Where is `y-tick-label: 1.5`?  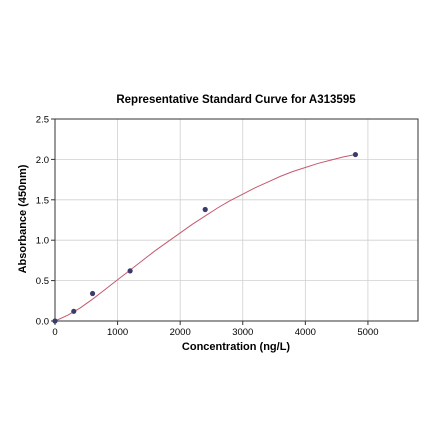 y-tick-label: 1.5 is located at coordinates (42, 200).